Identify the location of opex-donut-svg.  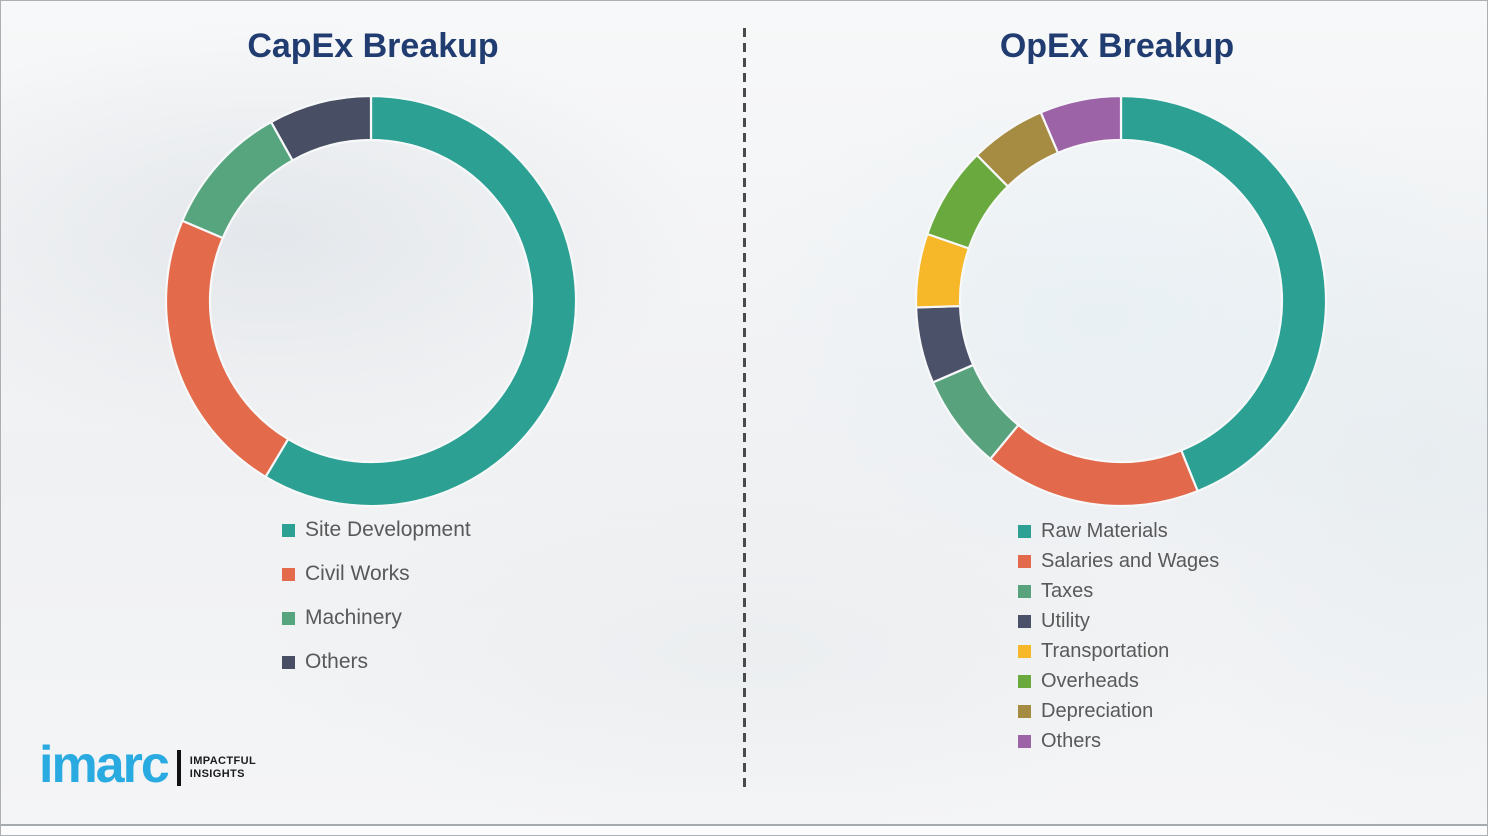
(1121, 301).